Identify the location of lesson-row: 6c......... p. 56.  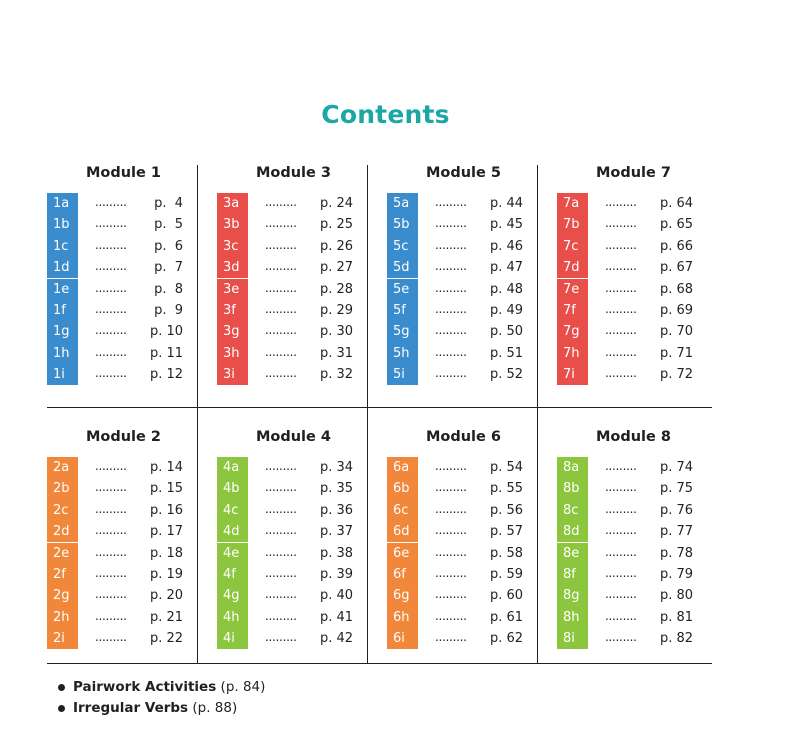
(470, 510).